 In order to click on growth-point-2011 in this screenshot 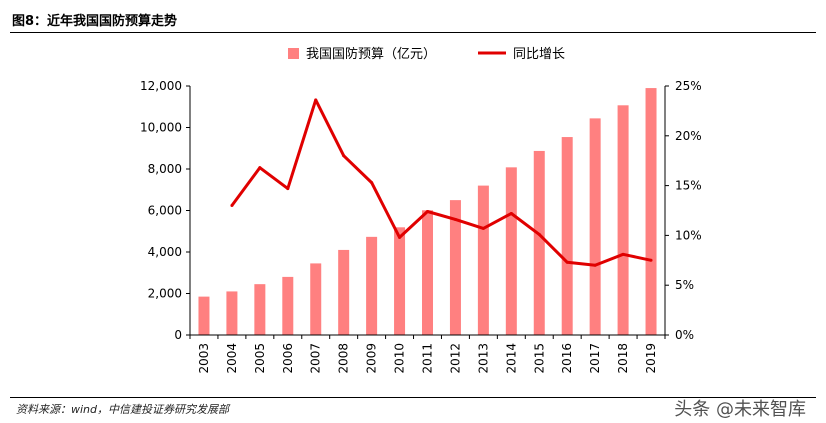, I will do `click(427, 211)`.